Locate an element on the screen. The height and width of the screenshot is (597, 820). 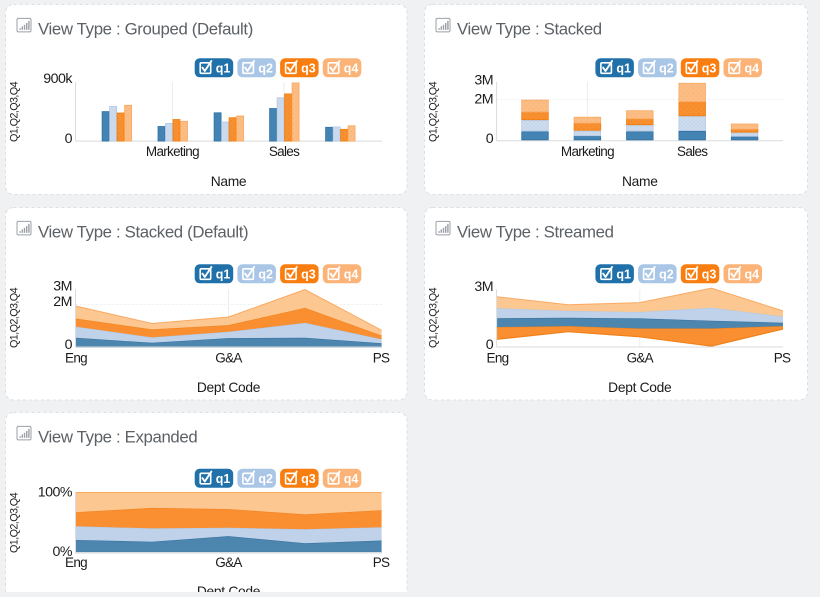
svg-text: View Type : Stacked is located at coordinates (529, 28).